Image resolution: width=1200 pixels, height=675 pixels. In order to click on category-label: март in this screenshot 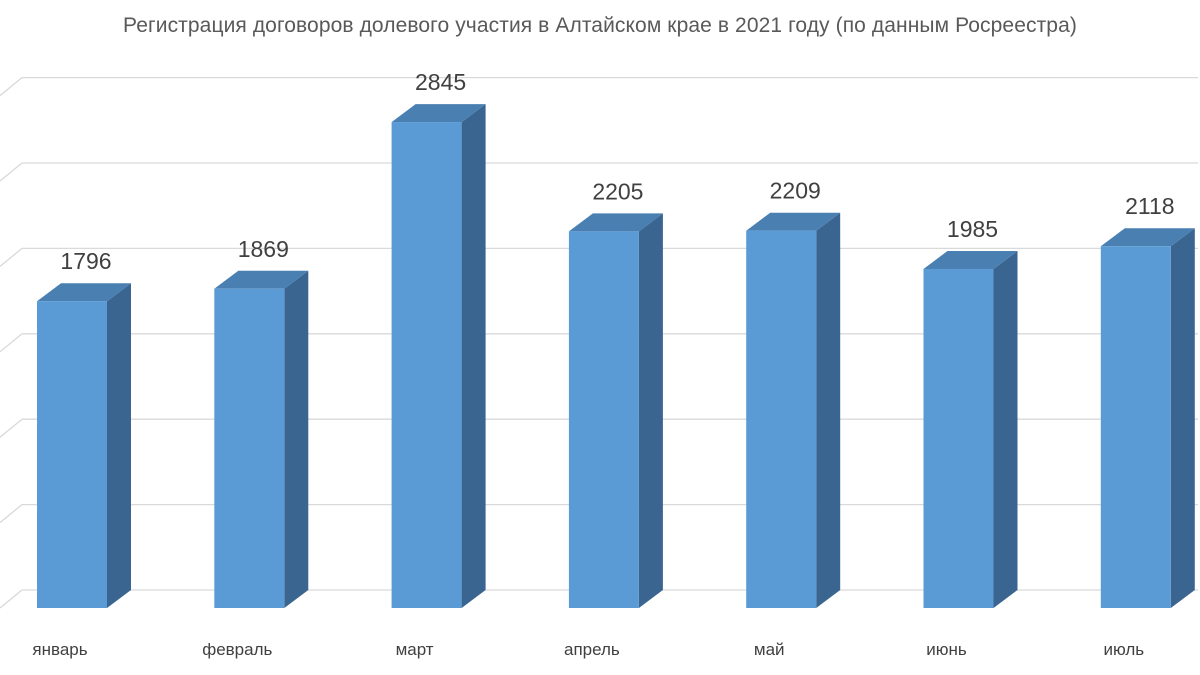, I will do `click(415, 649)`.